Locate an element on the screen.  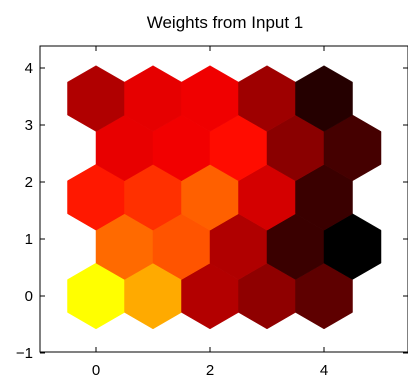
y-tick-label--1: −1 is located at coordinates (24, 353).